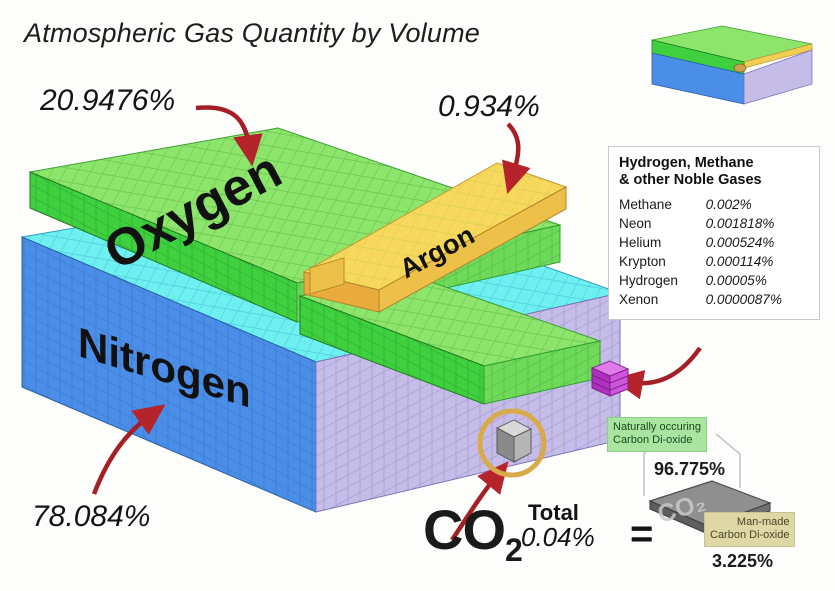 Image resolution: width=835 pixels, height=591 pixels. Describe the element at coordinates (639, 300) in the screenshot. I see `legend-gas-name: Xenon` at that location.